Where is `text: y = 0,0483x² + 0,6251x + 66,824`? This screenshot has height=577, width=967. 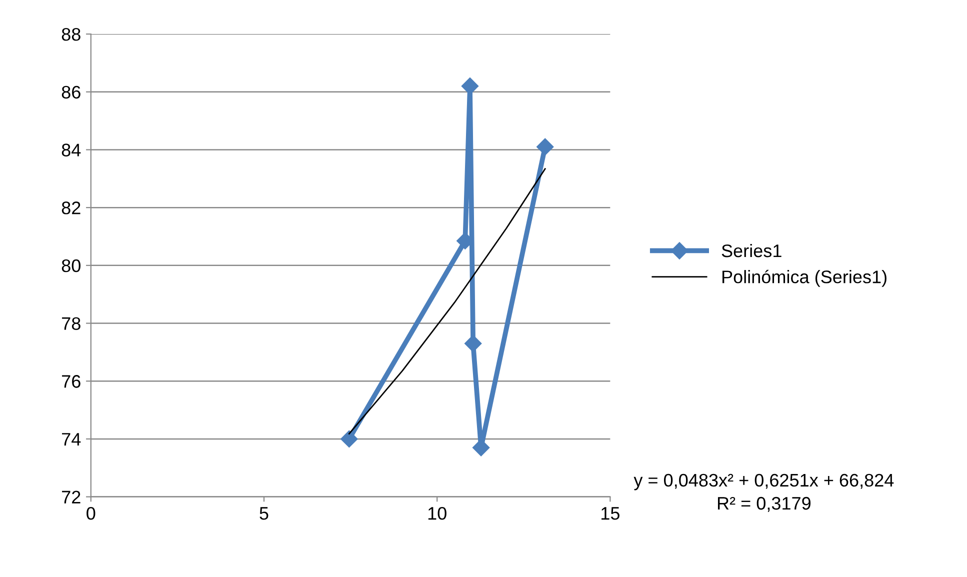
text: y = 0,0483x² + 0,6251x + 66,824 is located at coordinates (764, 482).